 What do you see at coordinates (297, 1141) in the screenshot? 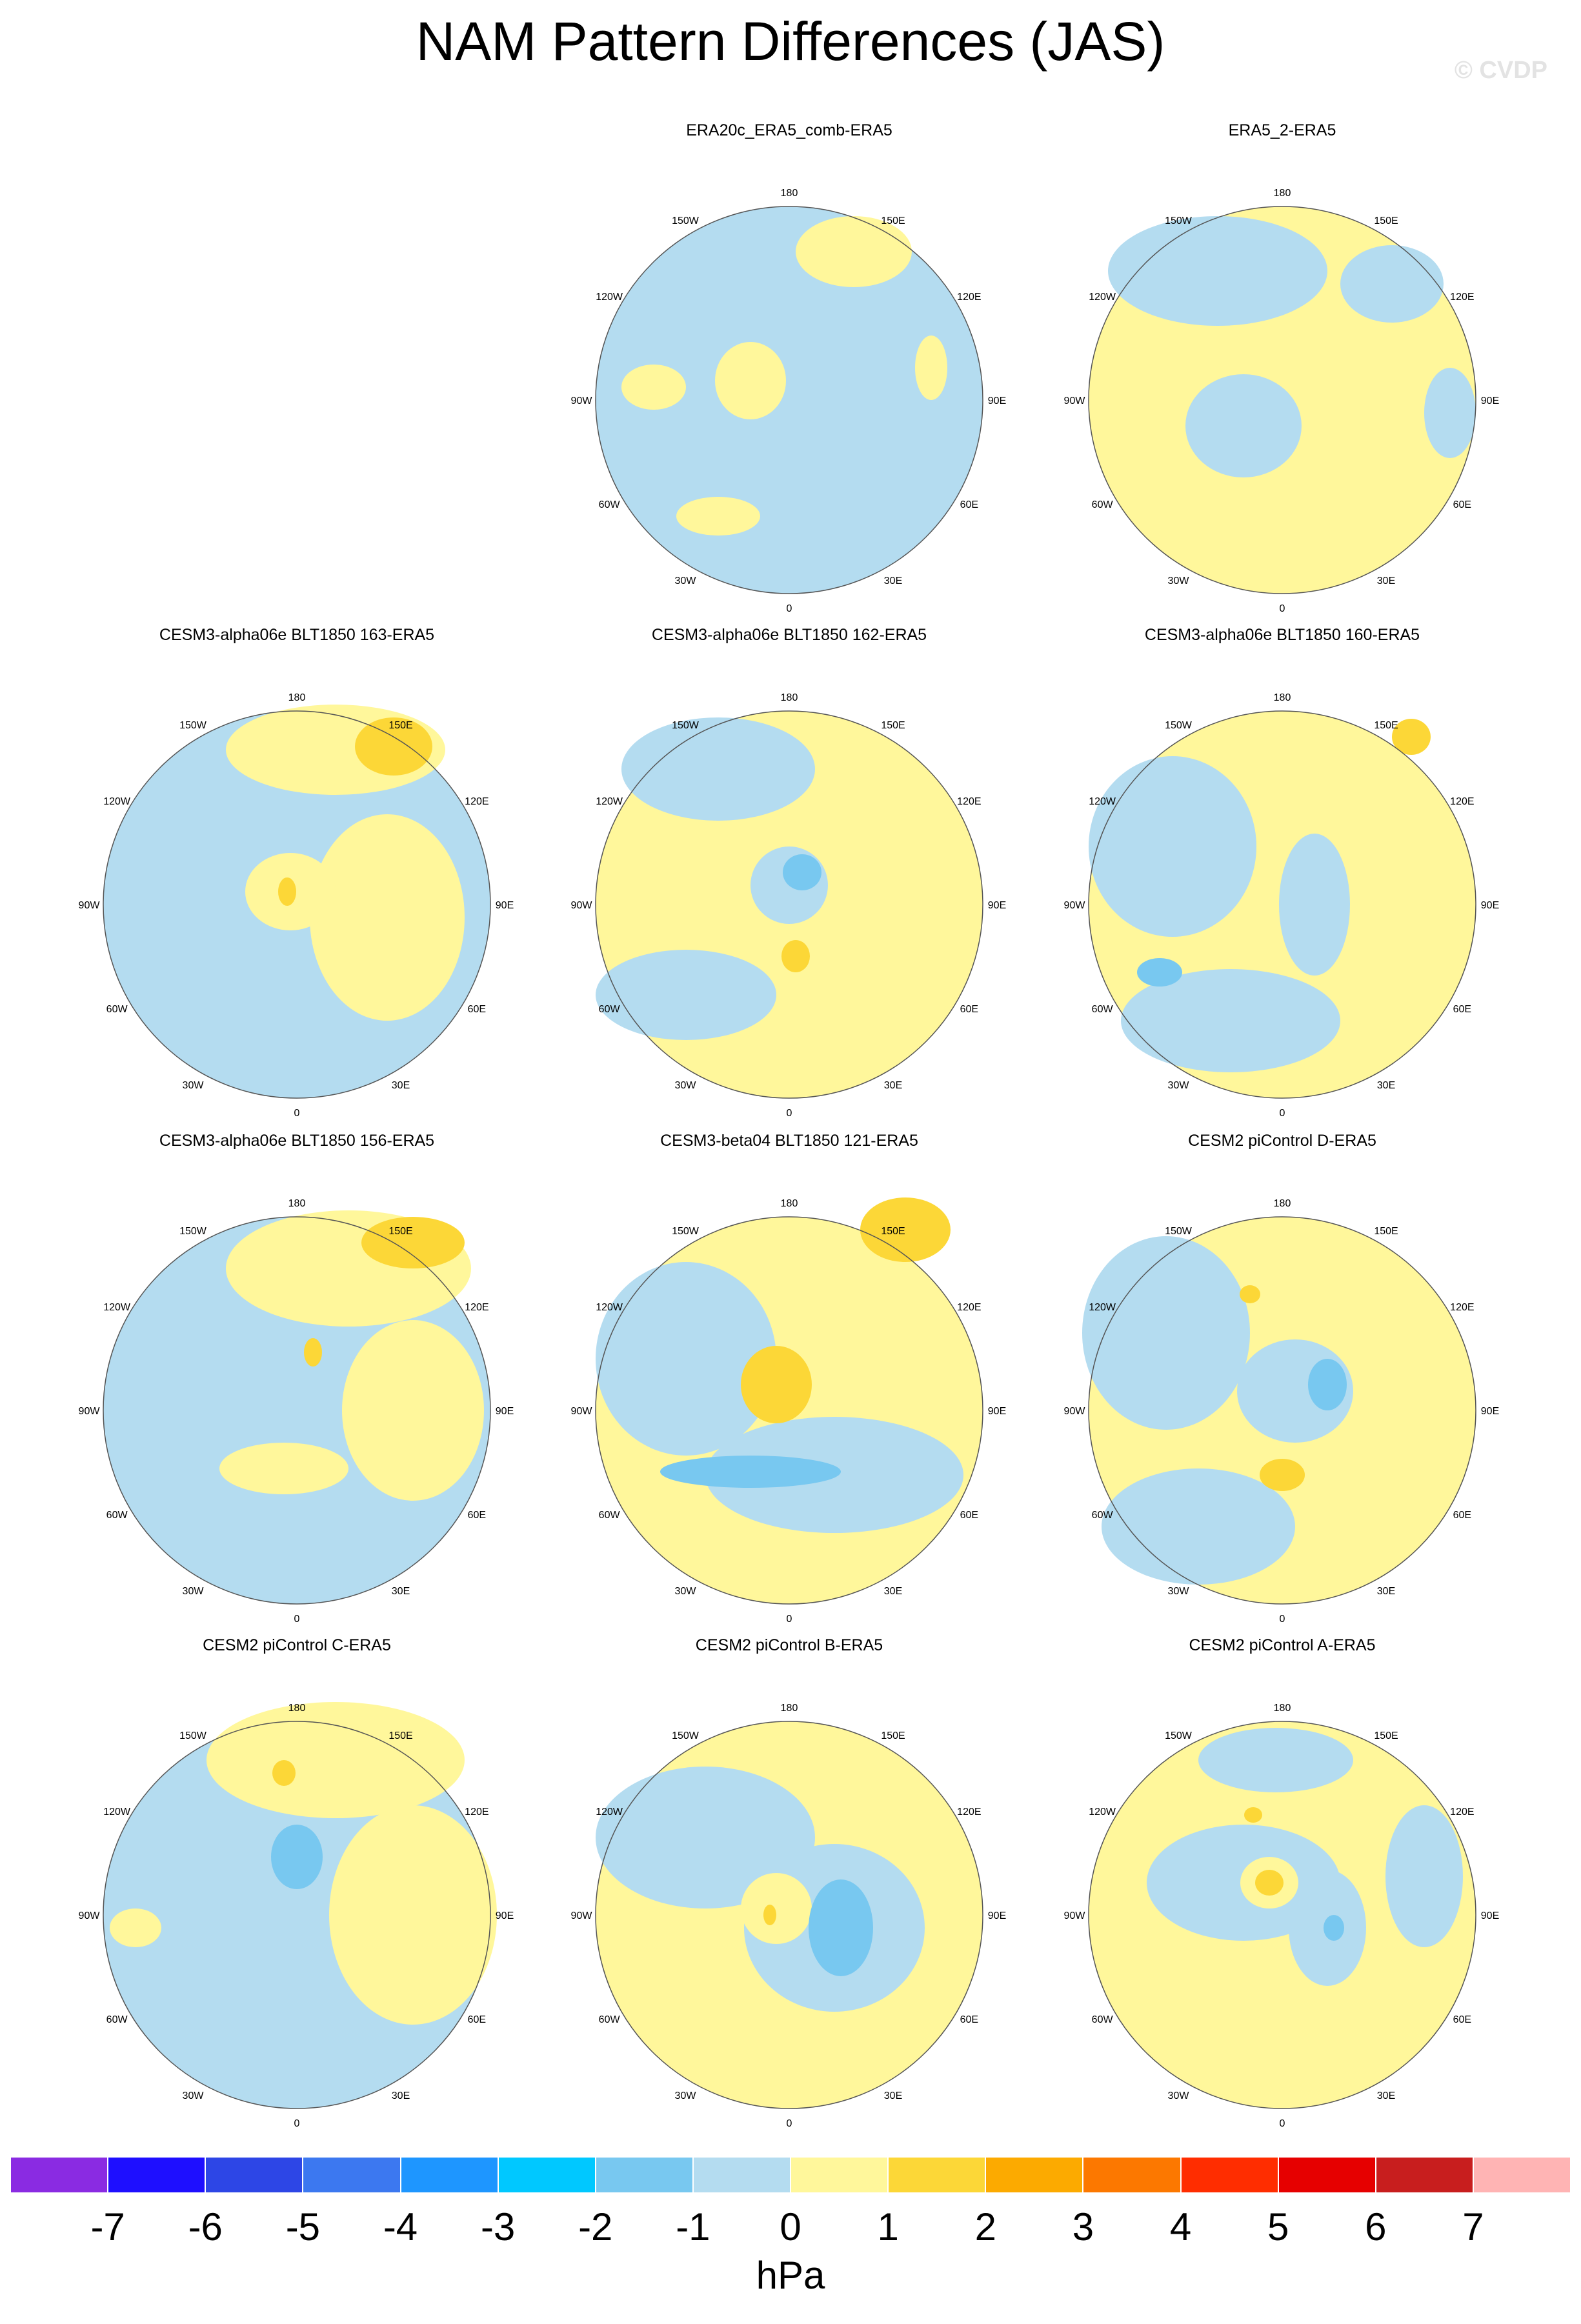
I see `panel-title: CESM3-alpha06e BLT1850 156-ERA5` at bounding box center [297, 1141].